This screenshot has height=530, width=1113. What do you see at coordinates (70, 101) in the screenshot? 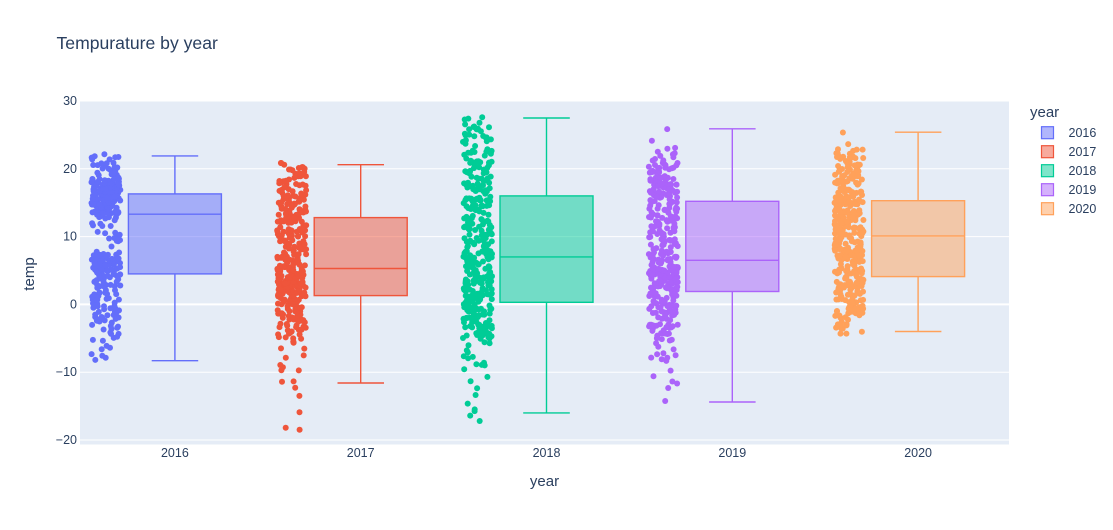
I see `svg-text: 30` at bounding box center [70, 101].